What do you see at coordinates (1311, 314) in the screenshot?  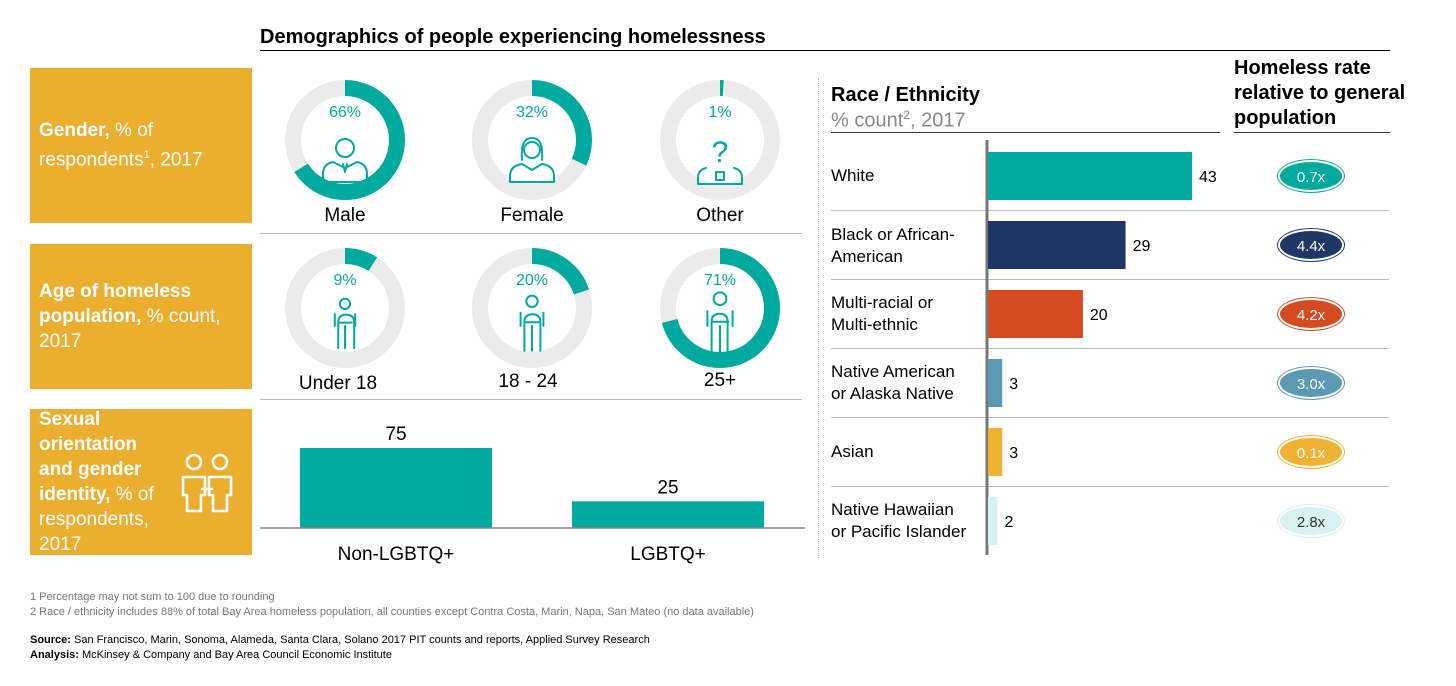 I see `rate-pill-multiracial: 4.2x` at bounding box center [1311, 314].